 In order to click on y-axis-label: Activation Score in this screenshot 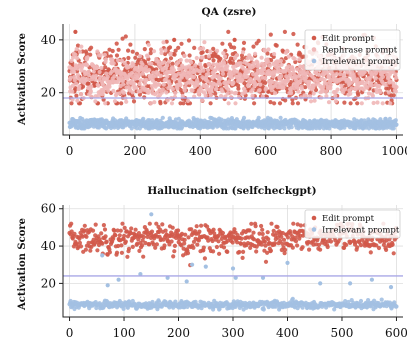, I will do `click(22, 264)`.